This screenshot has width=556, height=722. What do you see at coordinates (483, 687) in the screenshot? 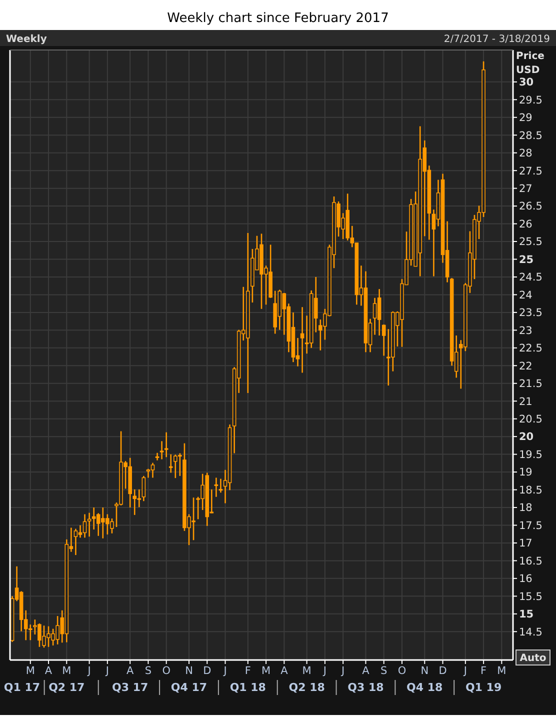
I see `text: Q1 19` at bounding box center [483, 687].